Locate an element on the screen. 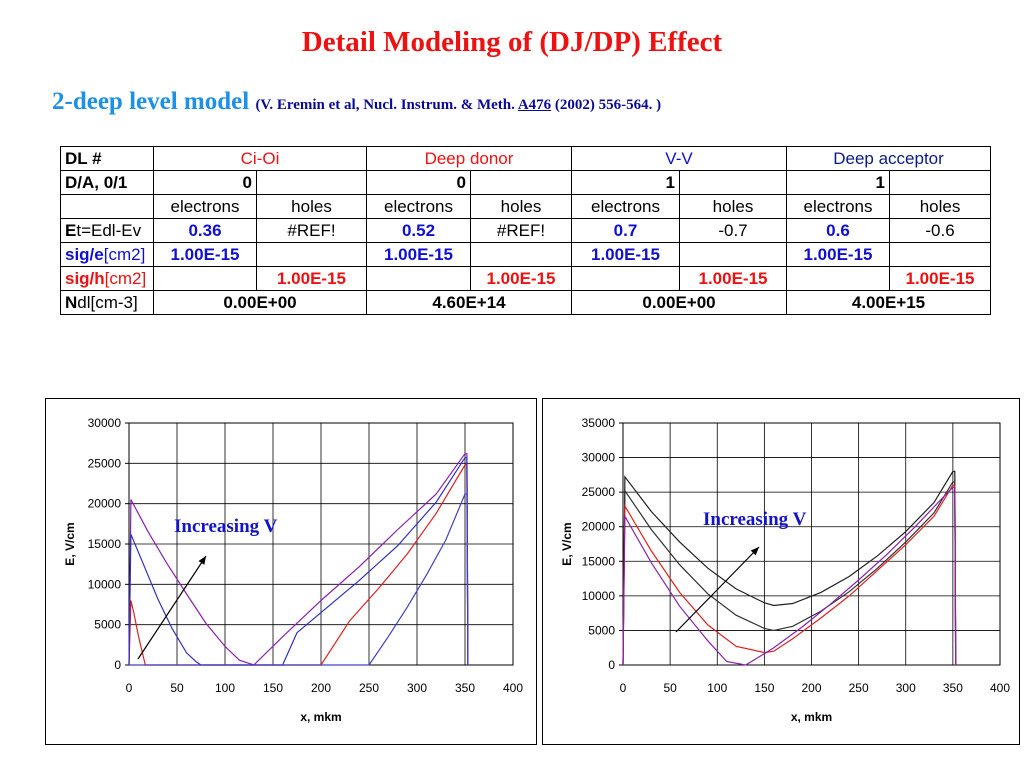 The image size is (1024, 768). row-label-ndl-symbol: N is located at coordinates (71, 302).